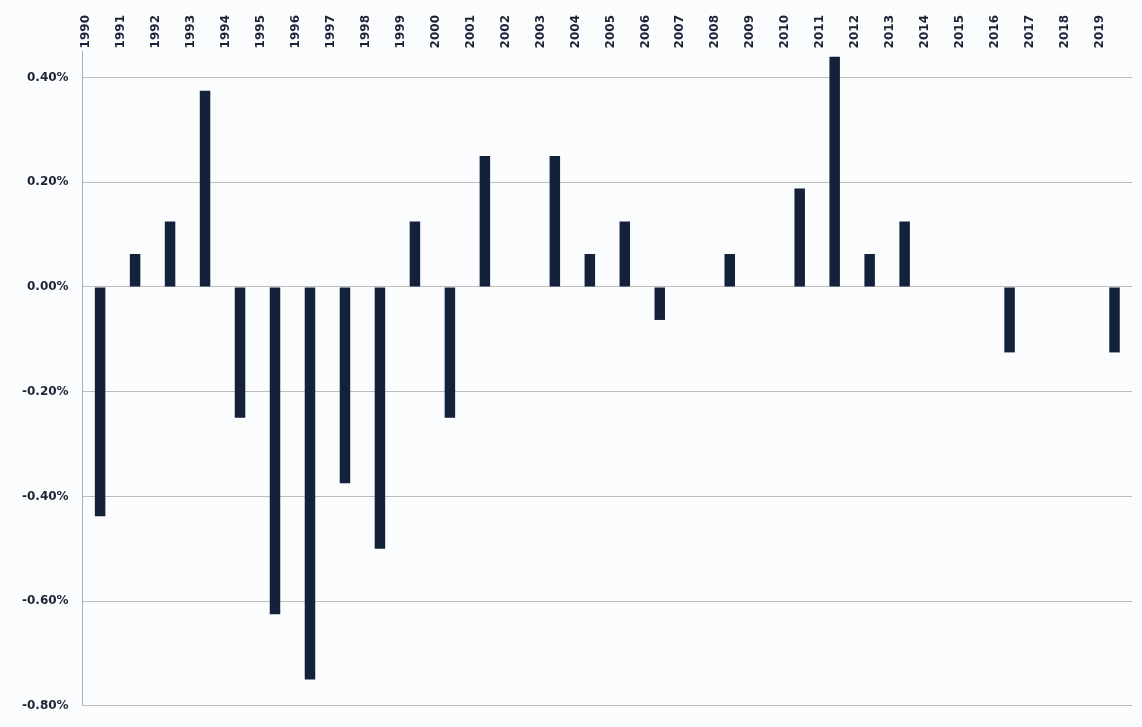 The height and width of the screenshot is (727, 1142). What do you see at coordinates (329, 31) in the screenshot?
I see `x-tick-label: 1997` at bounding box center [329, 31].